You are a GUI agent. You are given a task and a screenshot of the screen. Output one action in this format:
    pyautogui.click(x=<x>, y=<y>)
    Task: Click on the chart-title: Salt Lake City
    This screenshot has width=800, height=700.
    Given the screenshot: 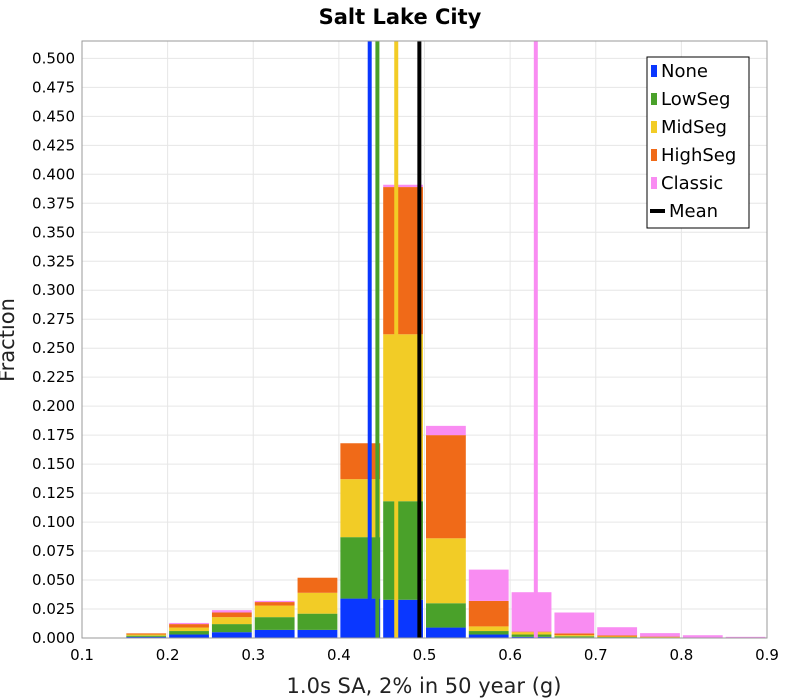 What is the action you would take?
    pyautogui.click(x=400, y=17)
    